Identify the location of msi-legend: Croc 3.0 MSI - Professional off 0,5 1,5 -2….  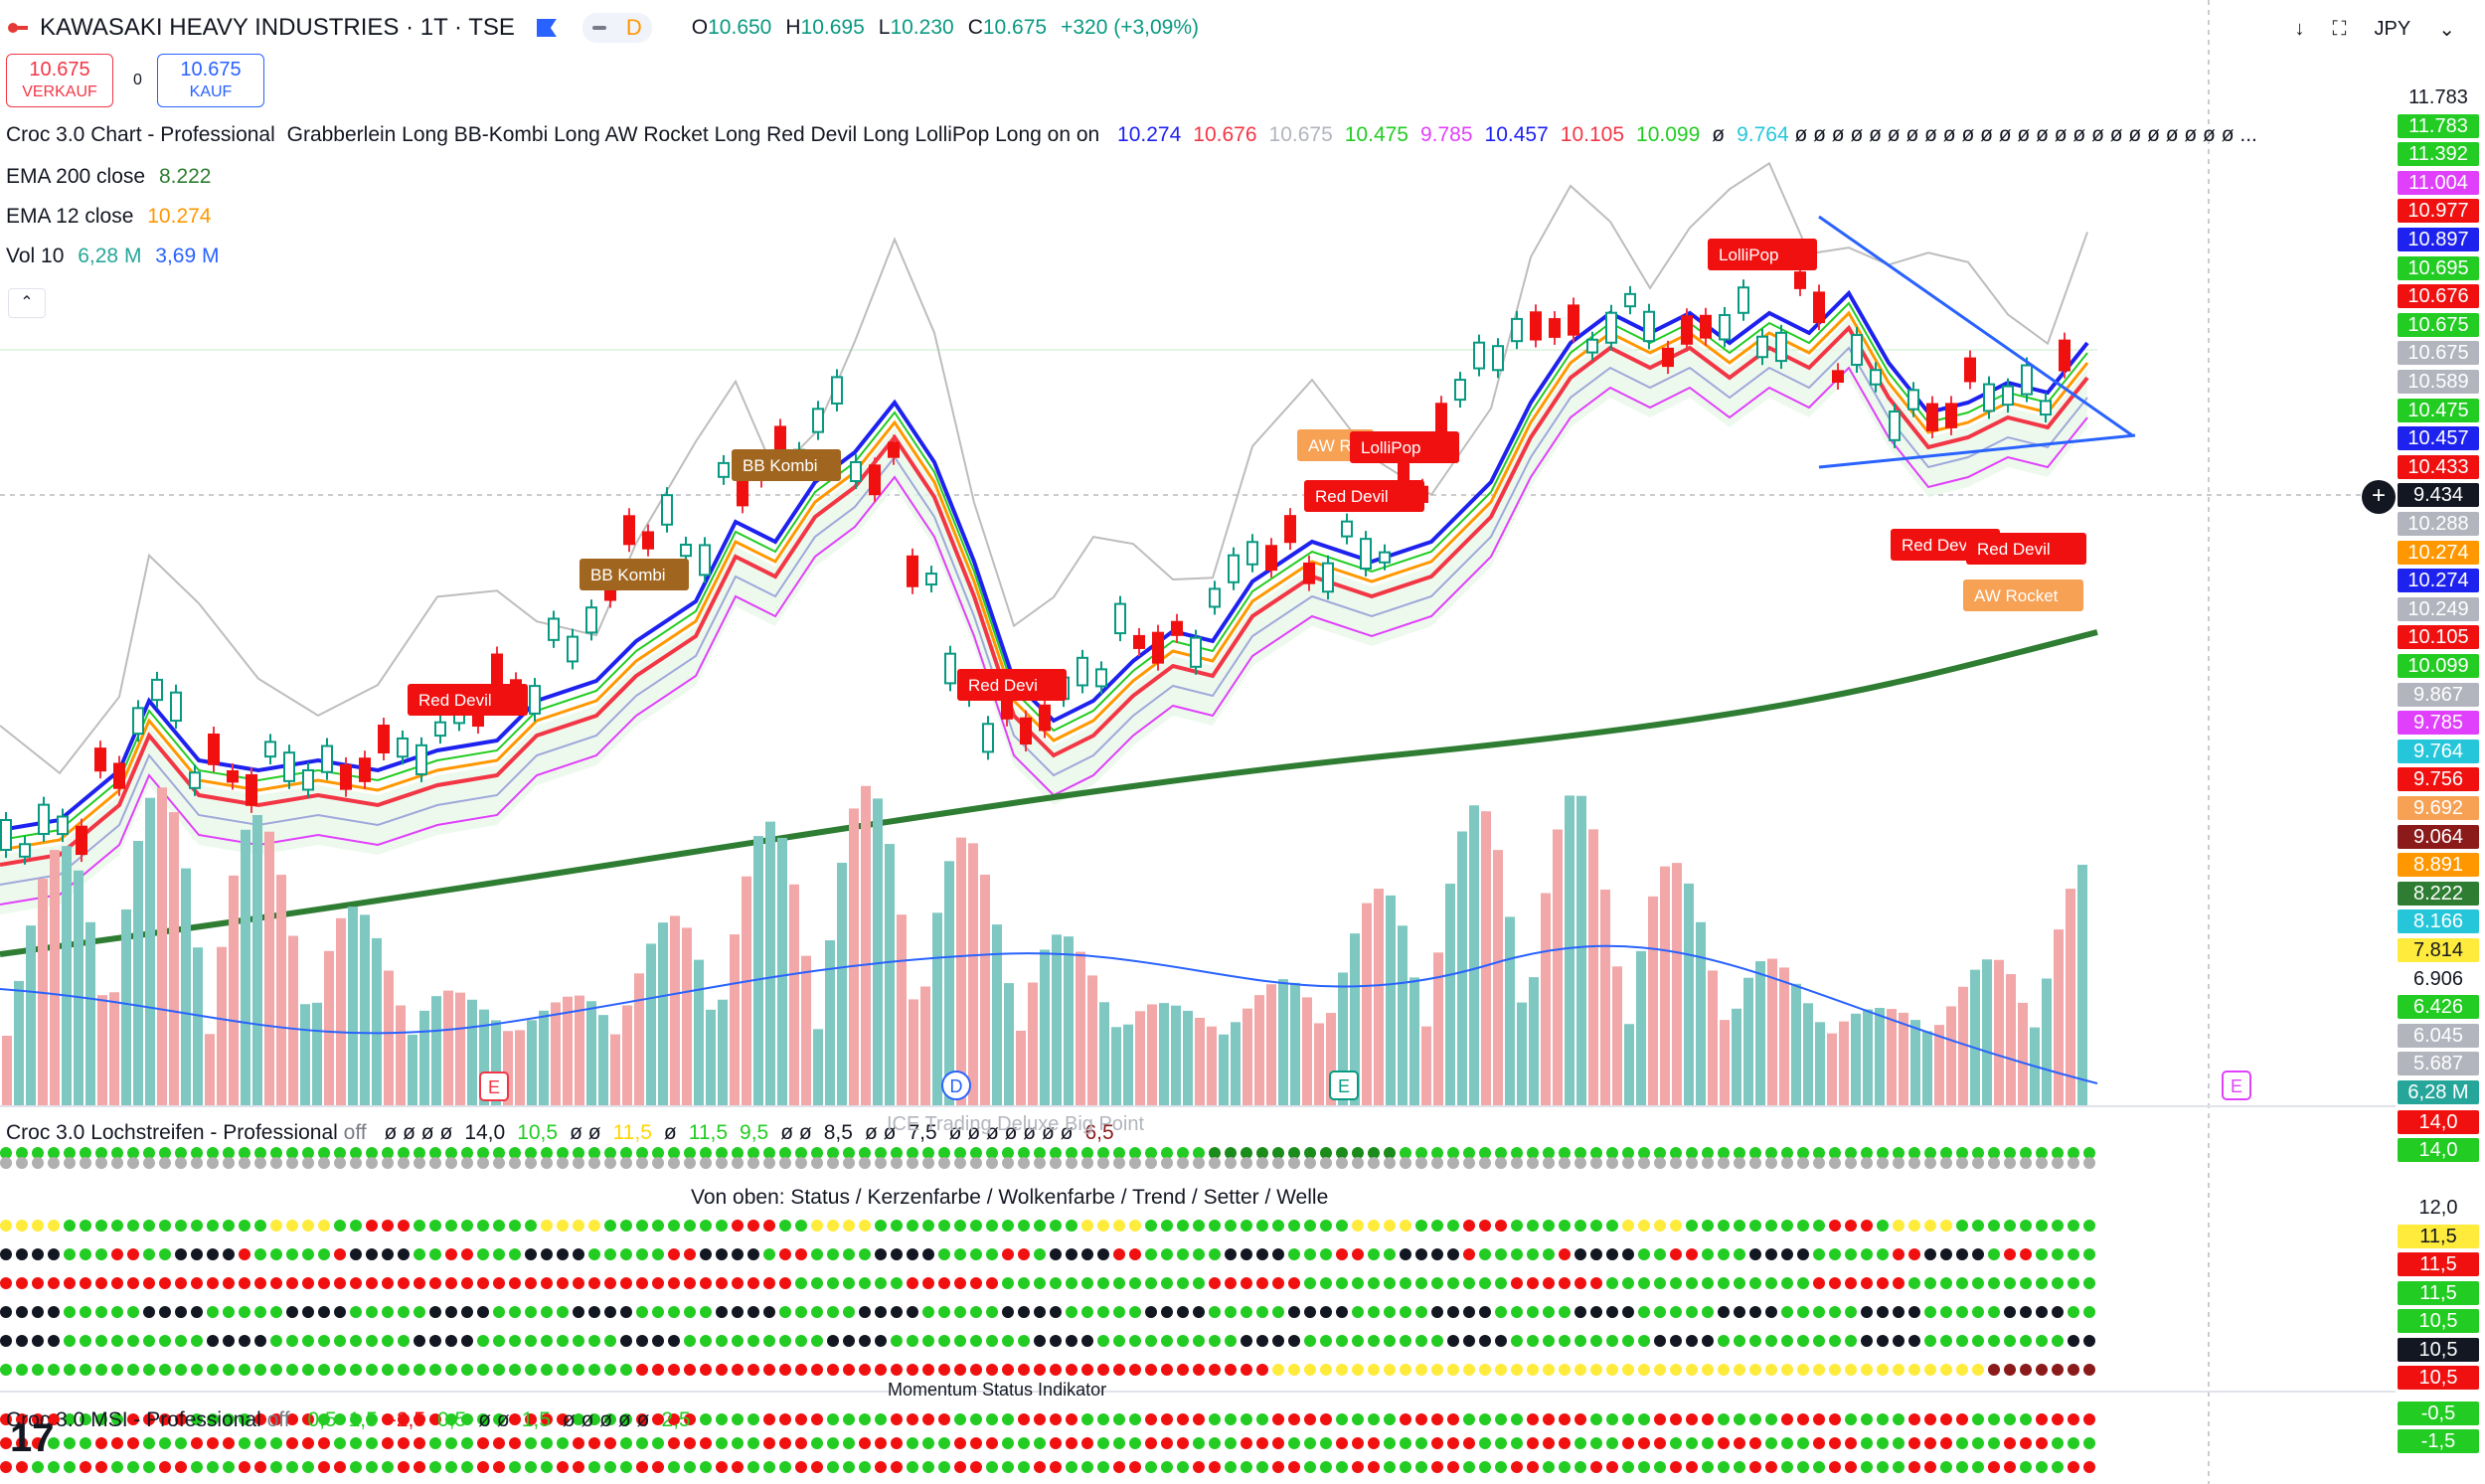
(348, 1420).